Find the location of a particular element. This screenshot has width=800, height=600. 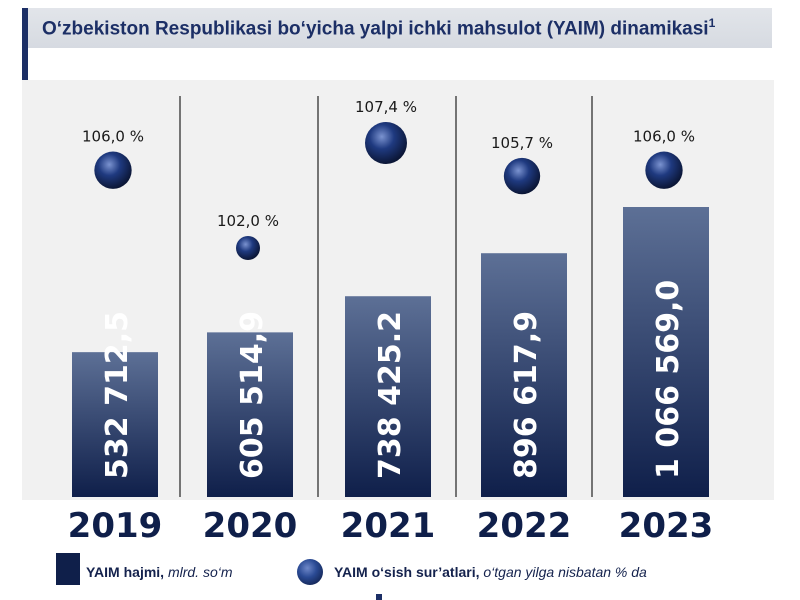

growth-label: 107,4 % is located at coordinates (386, 107).